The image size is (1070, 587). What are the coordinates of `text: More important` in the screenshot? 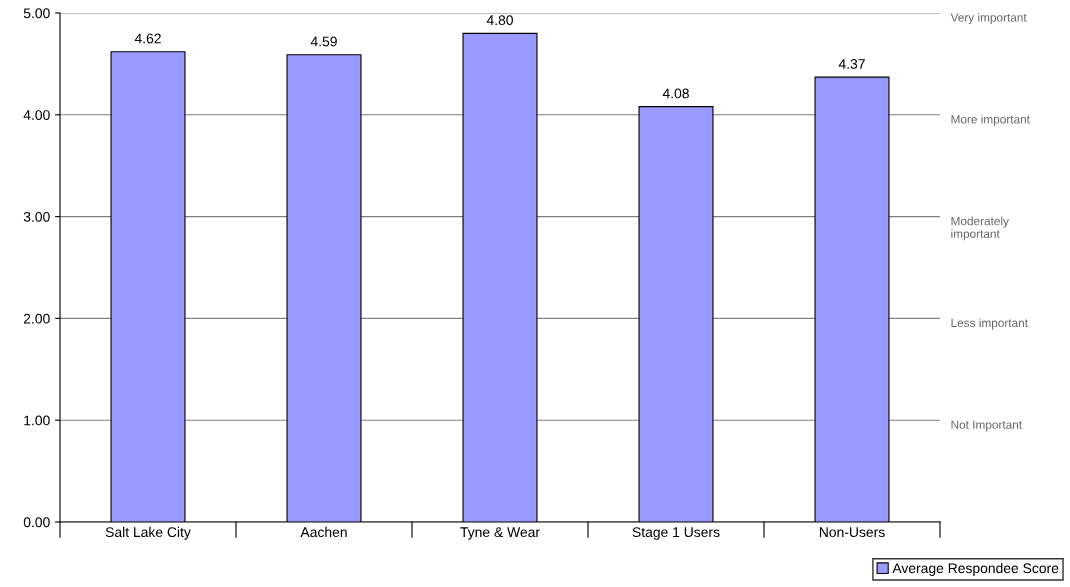 It's located at (990, 120).